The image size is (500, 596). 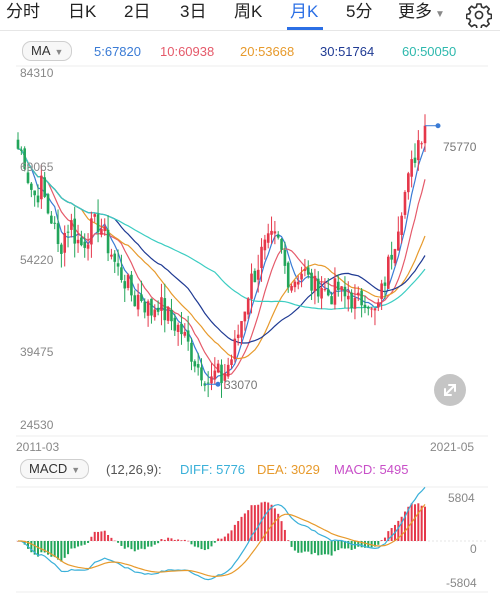 I want to click on low-price-label: 33070, so click(x=241, y=385).